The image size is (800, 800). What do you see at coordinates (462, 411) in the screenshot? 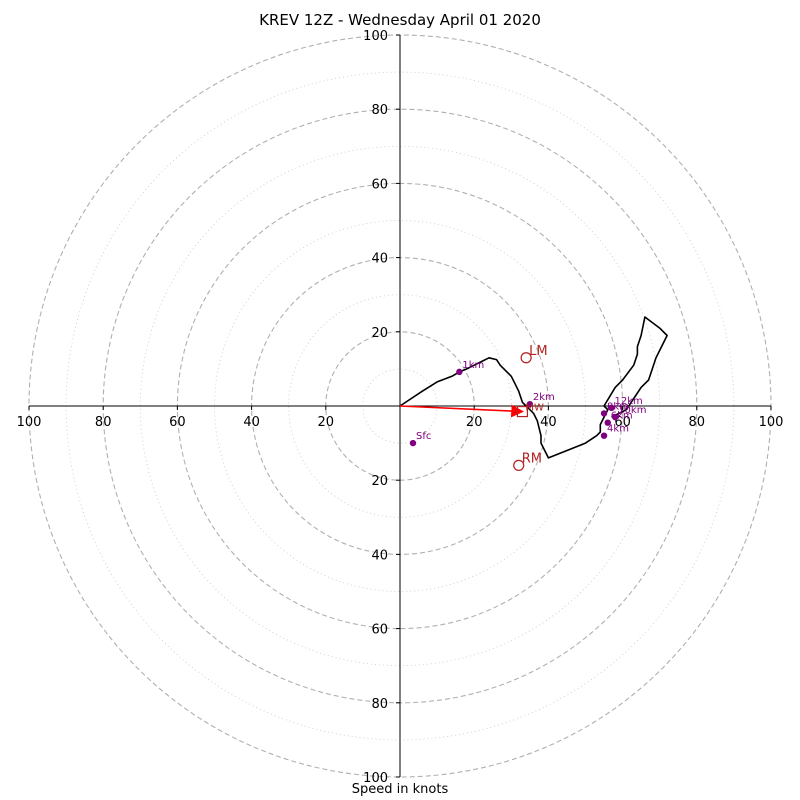
I see `mean-wind-arrow` at bounding box center [462, 411].